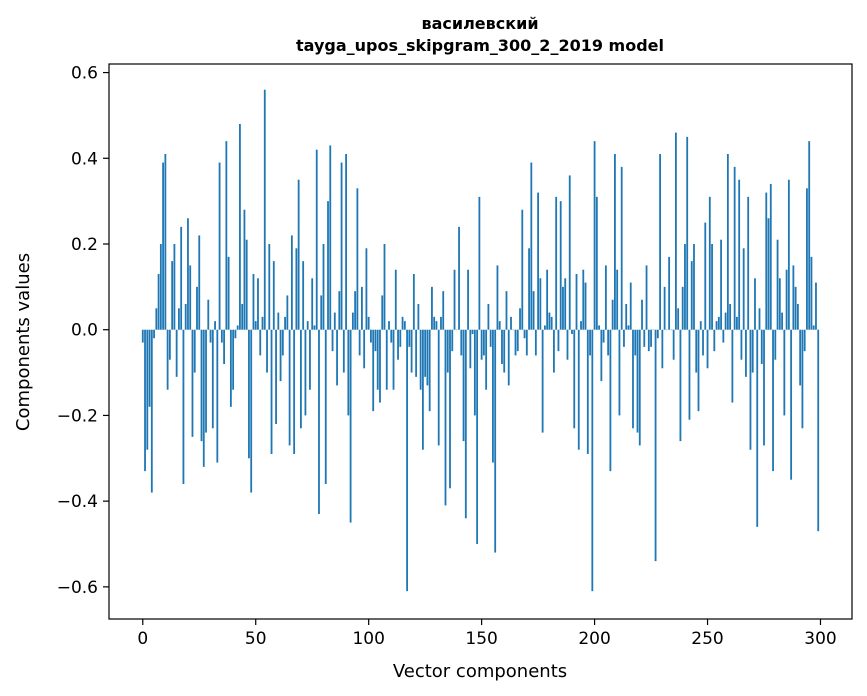 This screenshot has width=867, height=696. Describe the element at coordinates (368, 639) in the screenshot. I see `x-tick-label: 100` at that location.